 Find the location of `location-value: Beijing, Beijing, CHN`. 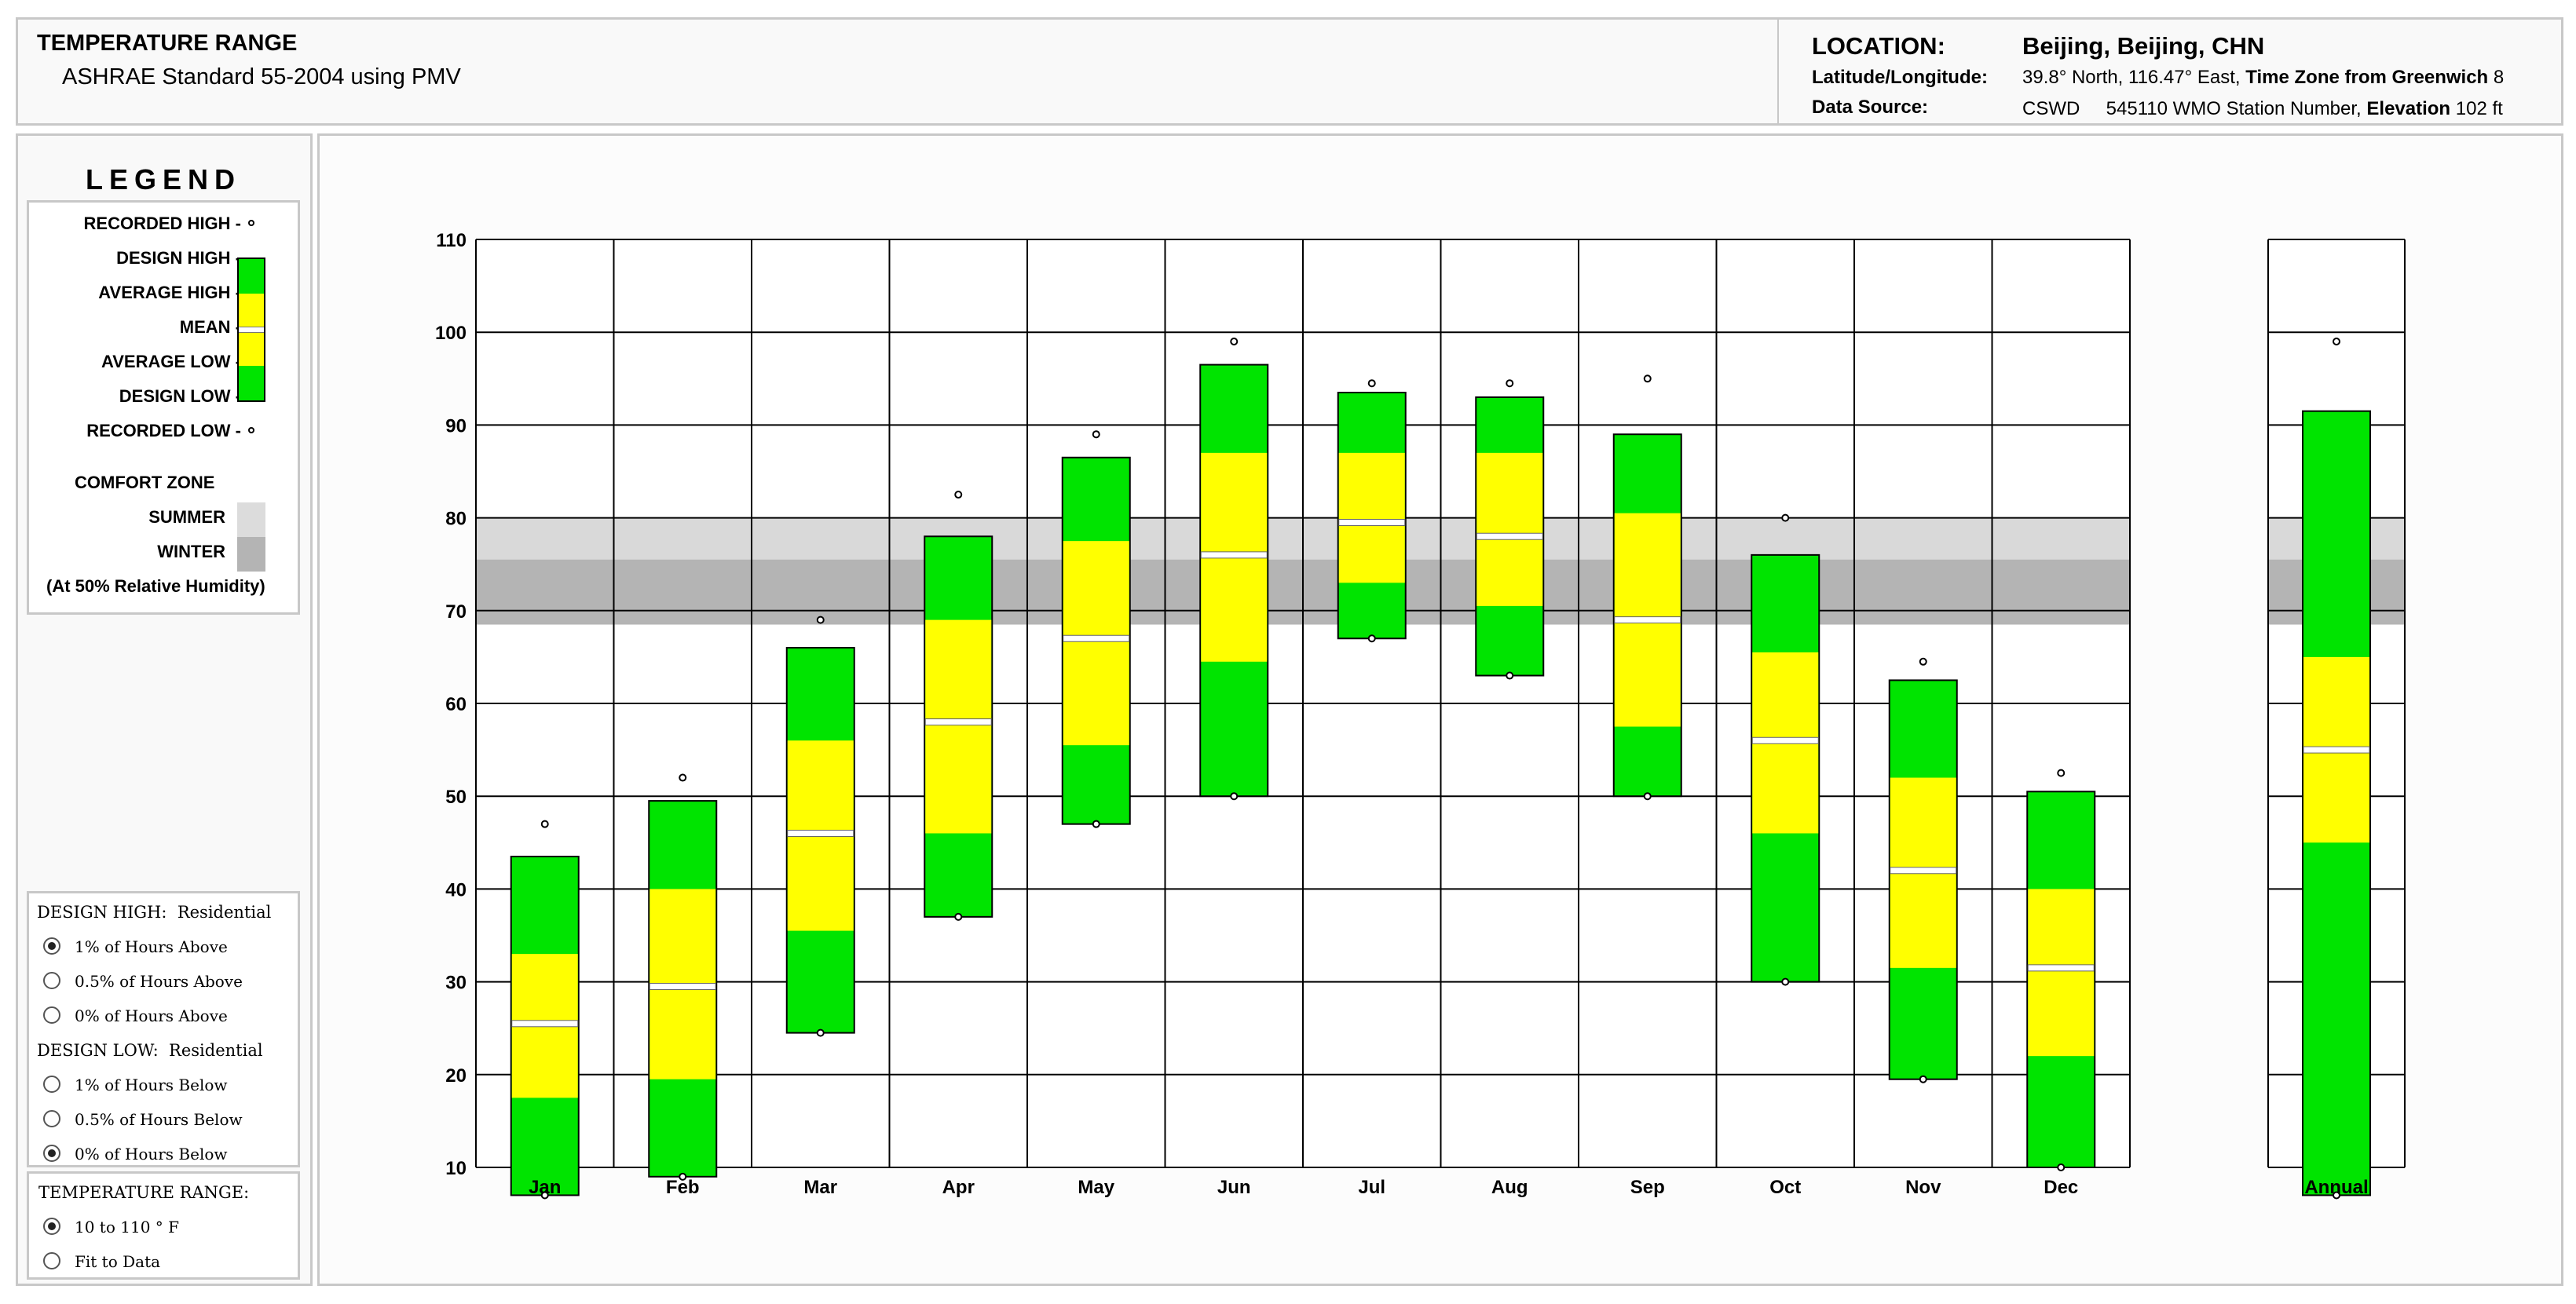

location-value: Beijing, Beijing, CHN is located at coordinates (2143, 46).